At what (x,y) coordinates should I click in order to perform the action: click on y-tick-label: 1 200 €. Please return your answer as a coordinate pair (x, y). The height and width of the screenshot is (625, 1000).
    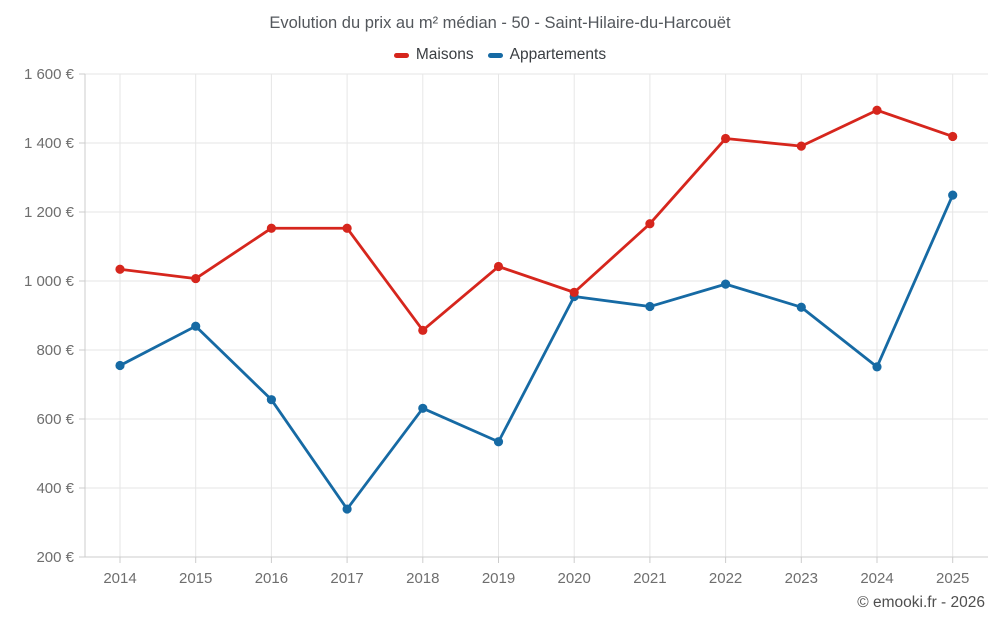
    Looking at the image, I should click on (49, 212).